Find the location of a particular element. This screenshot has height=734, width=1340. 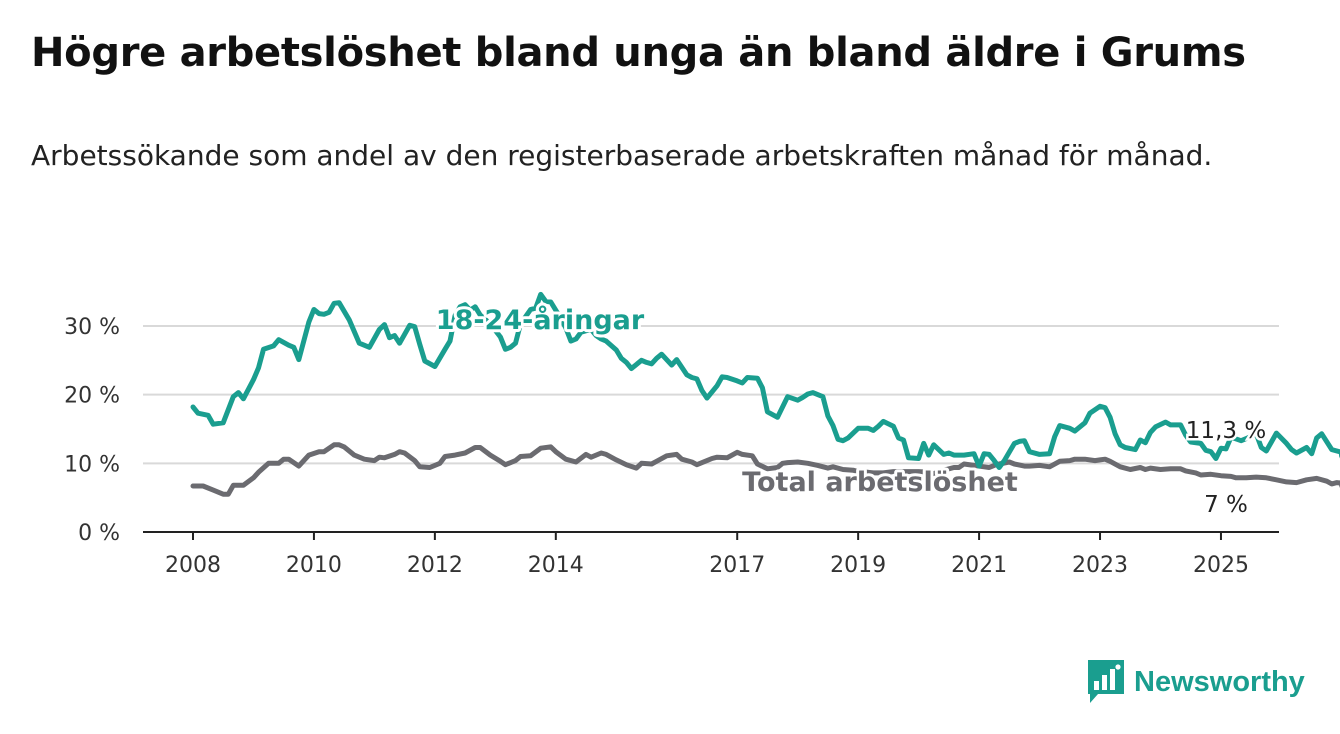

series-label: 18-24-åringar is located at coordinates (540, 320).